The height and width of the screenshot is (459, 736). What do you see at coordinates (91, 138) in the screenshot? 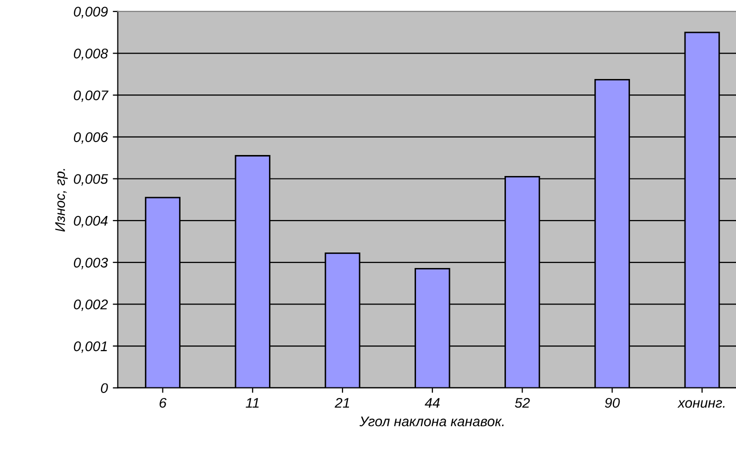
I see `y-tick-label: 0,006` at bounding box center [91, 138].